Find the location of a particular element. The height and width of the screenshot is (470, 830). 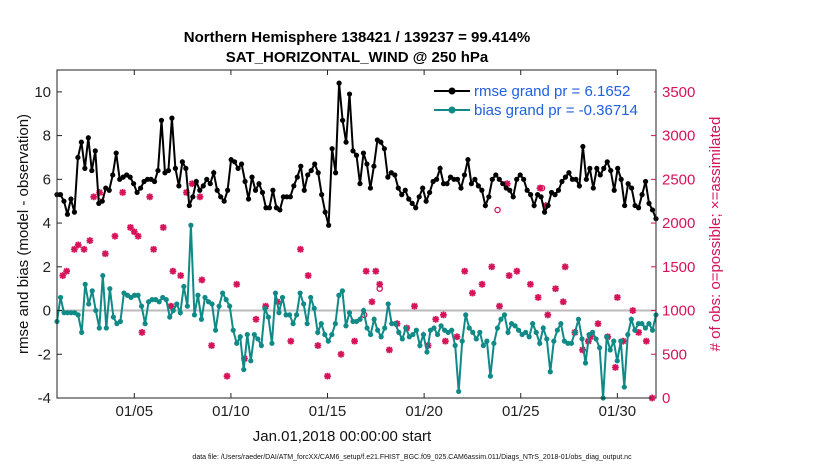

x-tick-label: 01/15 is located at coordinates (328, 411).